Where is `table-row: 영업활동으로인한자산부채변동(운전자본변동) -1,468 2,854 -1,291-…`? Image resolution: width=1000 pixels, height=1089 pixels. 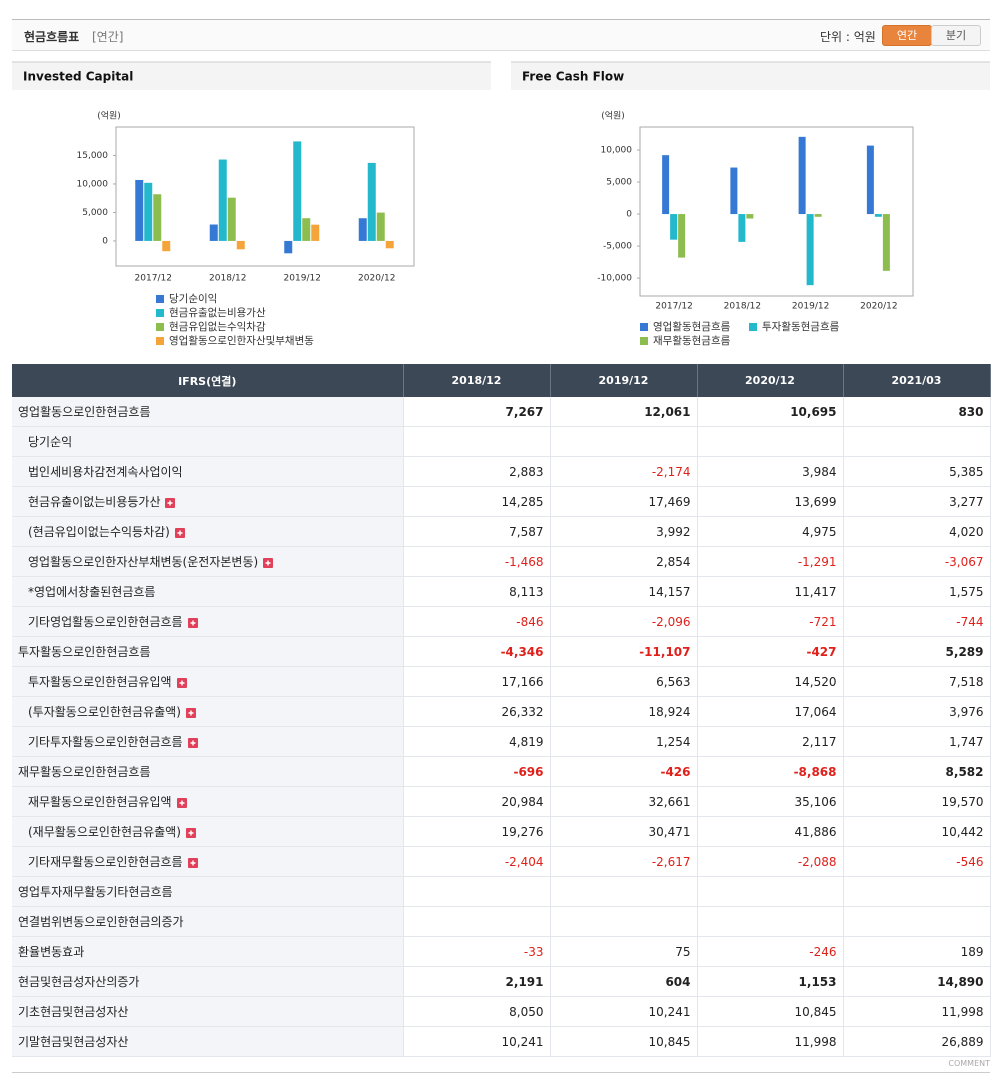 table-row: 영업활동으로인한자산부채변동(운전자본변동) -1,468 2,854 -1,291-… is located at coordinates (501, 561).